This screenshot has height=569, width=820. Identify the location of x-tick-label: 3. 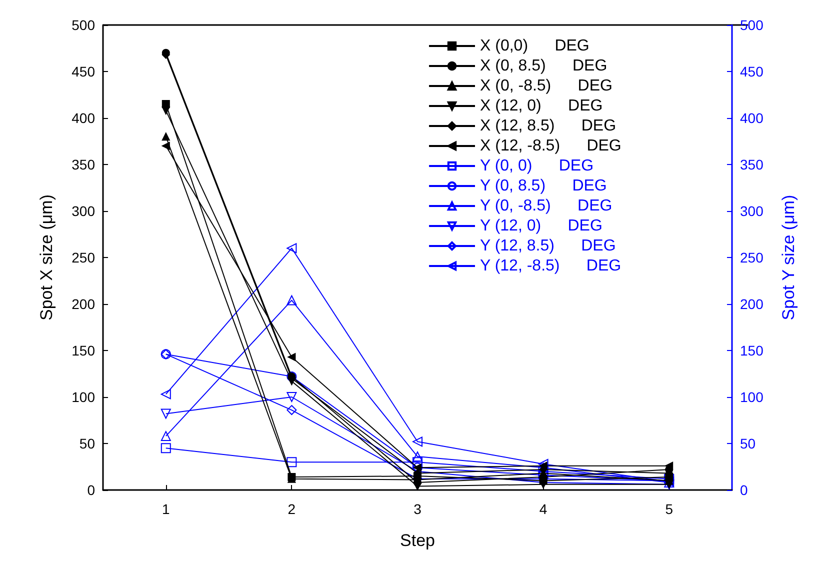
(418, 509).